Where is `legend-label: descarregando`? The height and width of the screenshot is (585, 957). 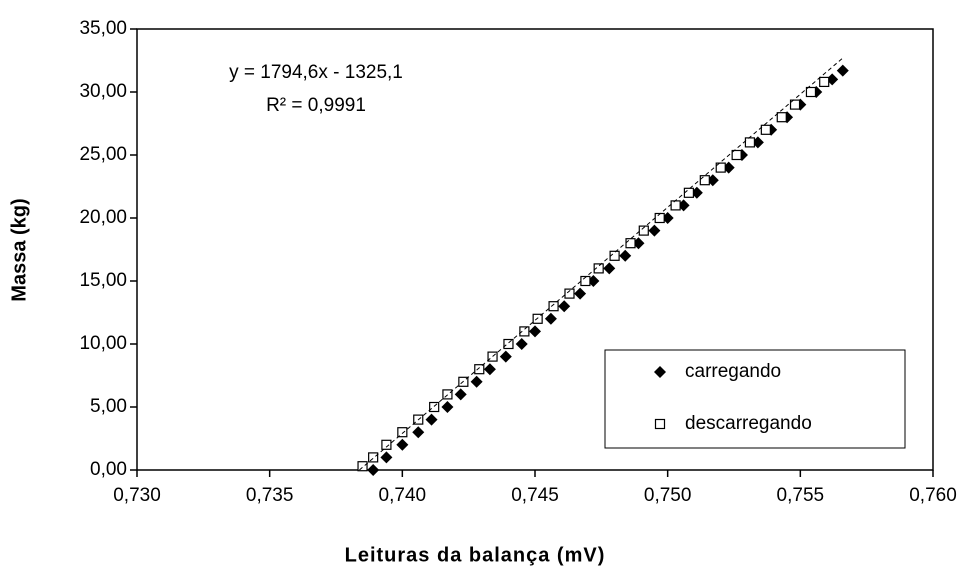 legend-label: descarregando is located at coordinates (748, 423).